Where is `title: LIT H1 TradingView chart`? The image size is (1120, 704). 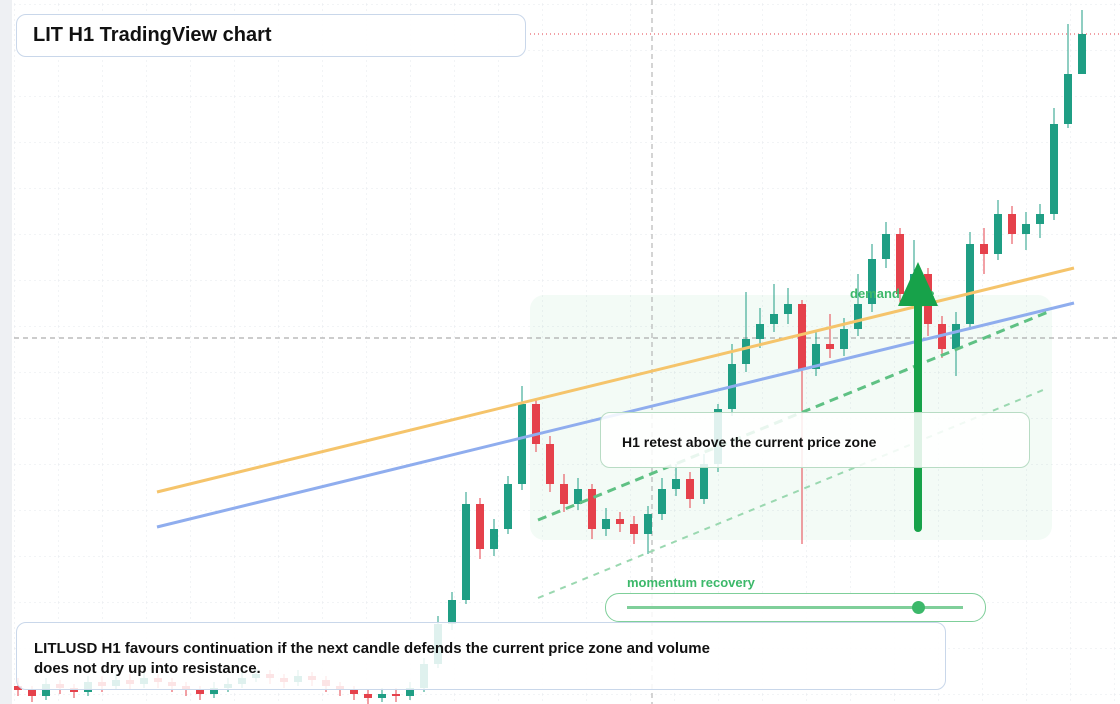 title: LIT H1 TradingView chart is located at coordinates (152, 35).